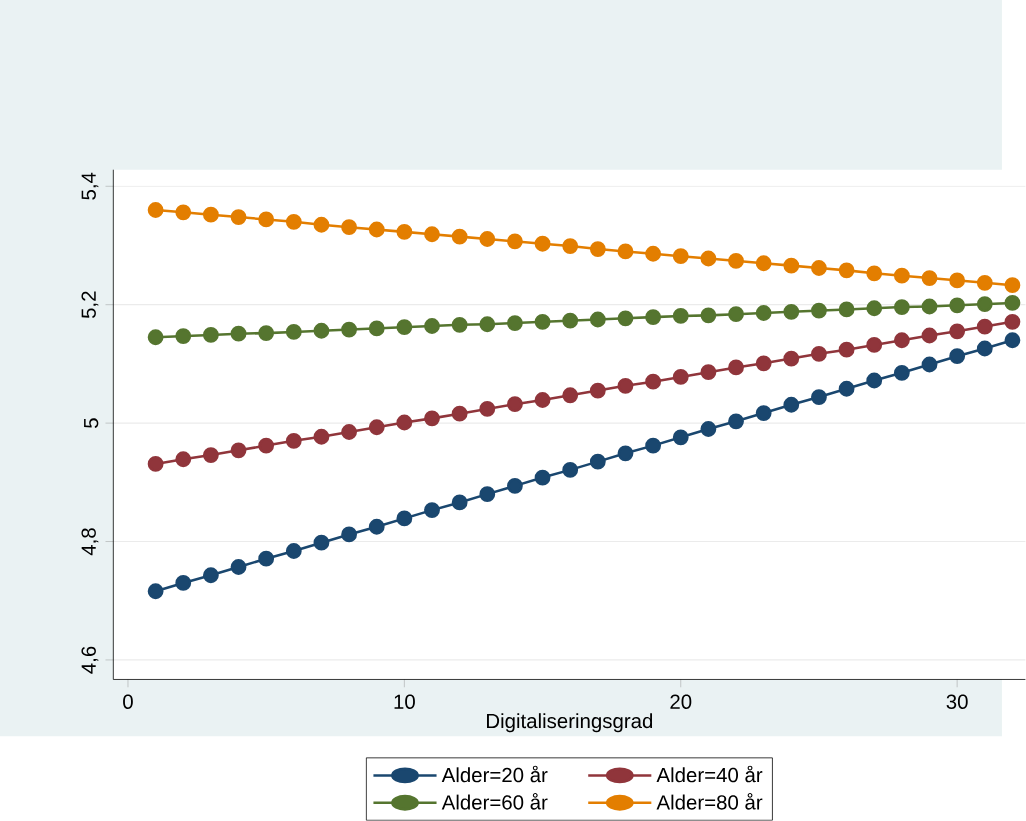  Describe the element at coordinates (570, 723) in the screenshot. I see `x-axis-title: Digitaliseringsgrad` at that location.